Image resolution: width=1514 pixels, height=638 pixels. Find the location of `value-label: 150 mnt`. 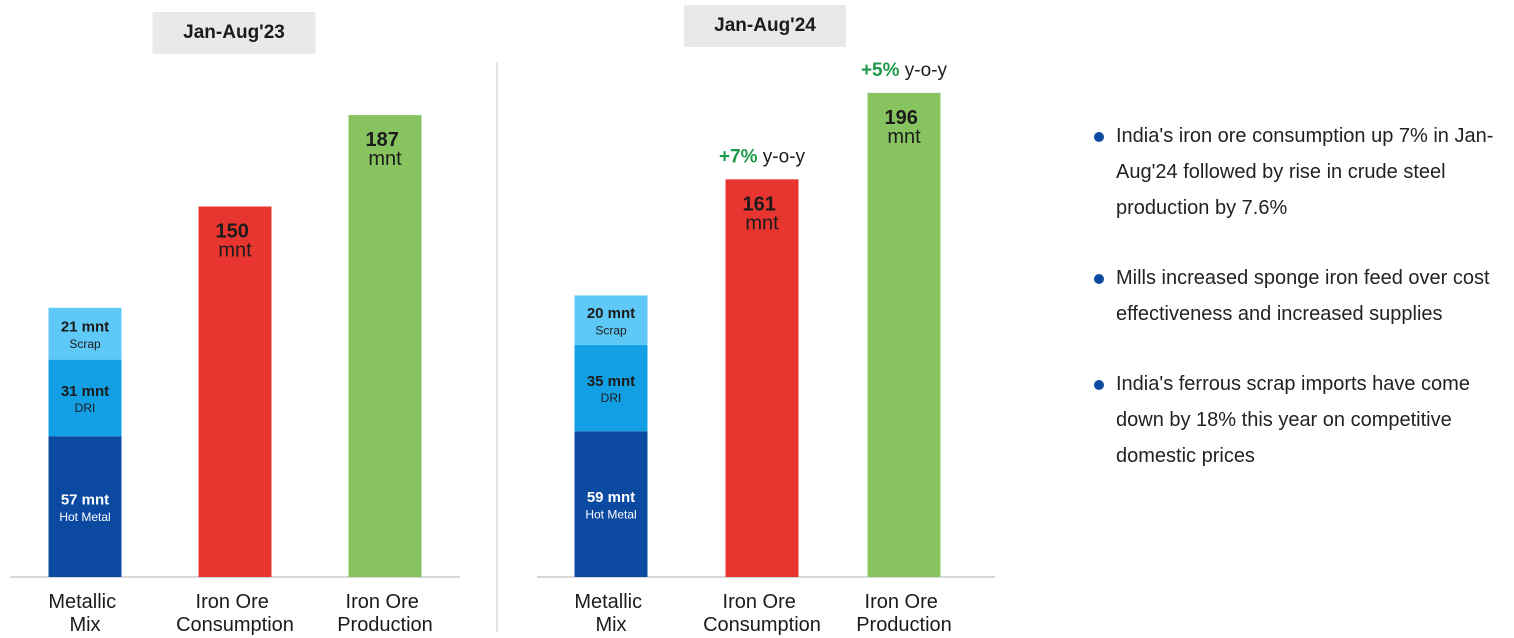

value-label: 150 mnt is located at coordinates (235, 241).